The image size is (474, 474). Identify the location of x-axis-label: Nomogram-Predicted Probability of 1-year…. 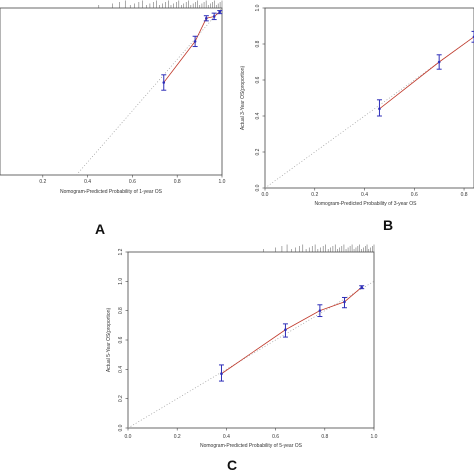
(111, 192).